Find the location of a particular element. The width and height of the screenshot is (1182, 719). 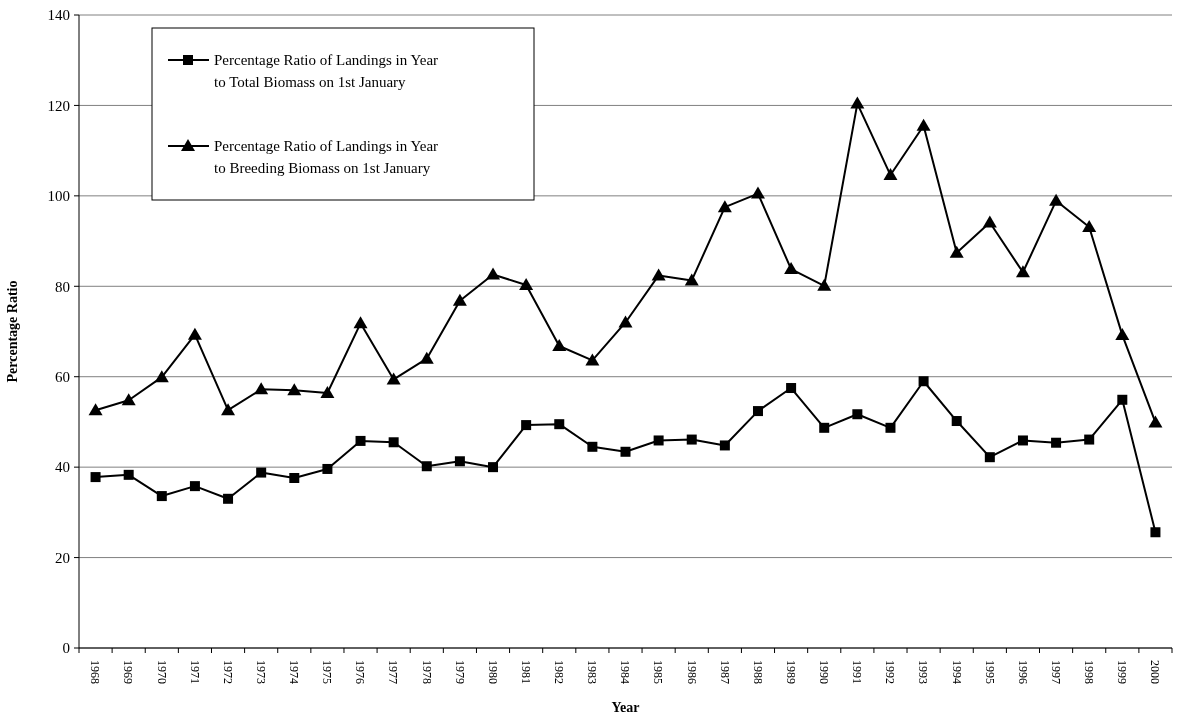

x-tick-label: 1980 is located at coordinates (492, 672).